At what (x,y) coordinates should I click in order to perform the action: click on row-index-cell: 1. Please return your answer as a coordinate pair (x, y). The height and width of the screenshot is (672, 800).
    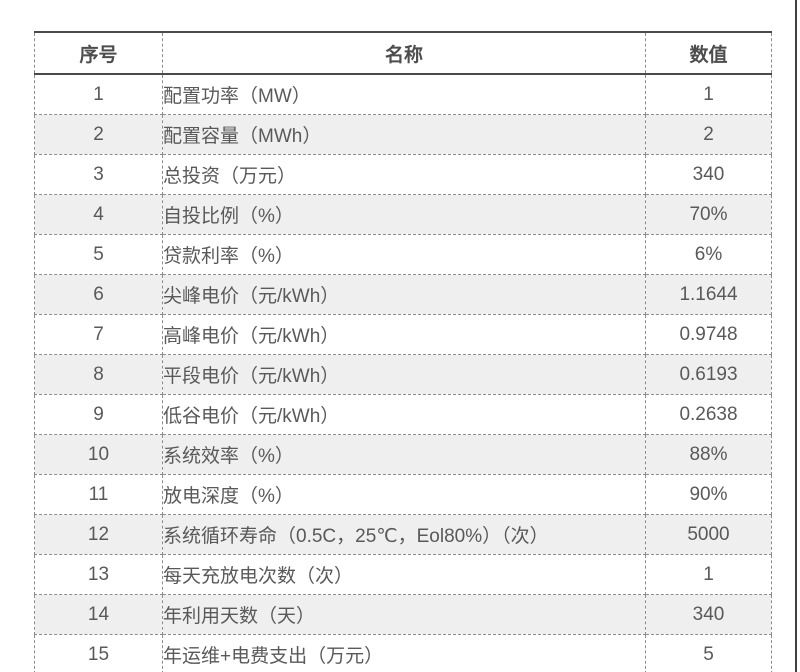
    Looking at the image, I should click on (98, 94).